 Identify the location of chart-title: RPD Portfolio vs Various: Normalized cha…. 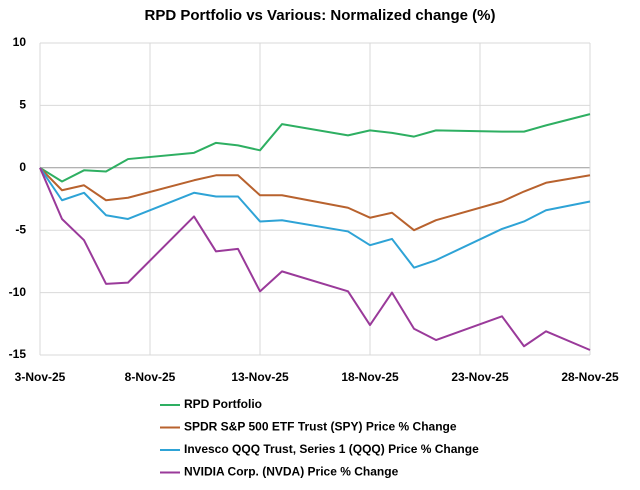
(320, 15).